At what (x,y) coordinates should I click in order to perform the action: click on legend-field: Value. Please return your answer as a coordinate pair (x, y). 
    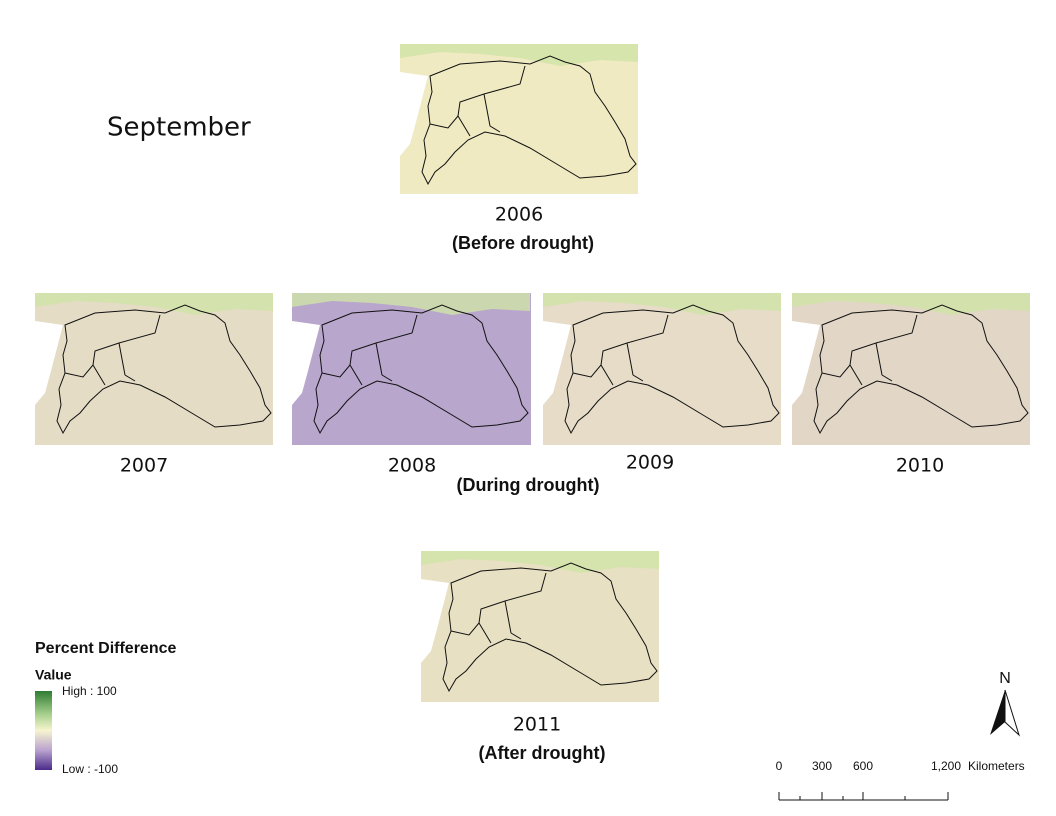
    Looking at the image, I should click on (53, 675).